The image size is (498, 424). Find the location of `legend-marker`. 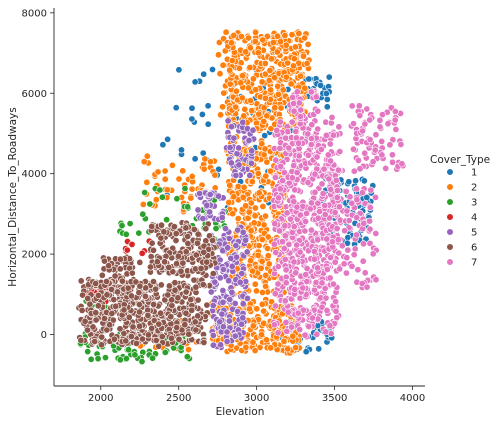

legend-marker is located at coordinates (450, 247).